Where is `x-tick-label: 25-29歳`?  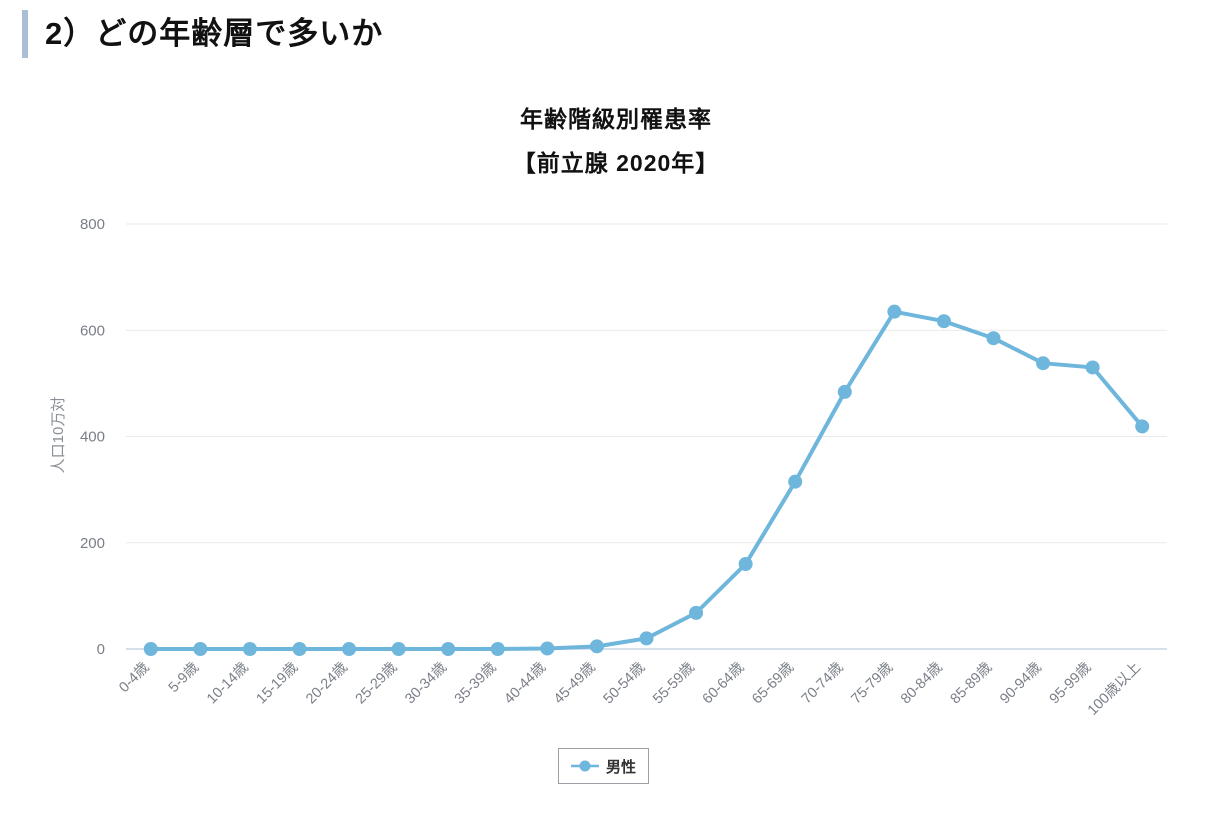
x-tick-label: 25-29歳 is located at coordinates (376, 683).